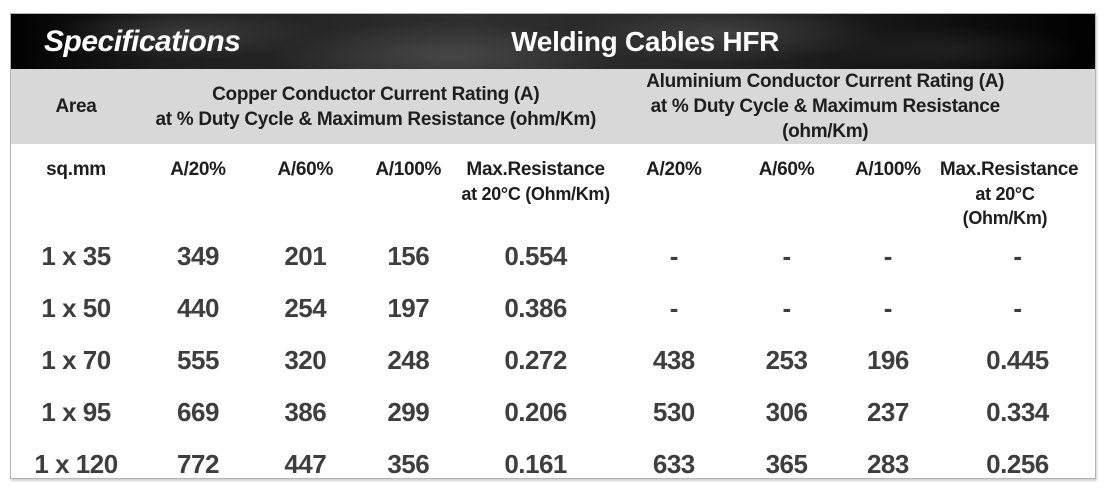 The width and height of the screenshot is (1107, 497). Describe the element at coordinates (198, 359) in the screenshot. I see `copper-a20-value: 555` at that location.